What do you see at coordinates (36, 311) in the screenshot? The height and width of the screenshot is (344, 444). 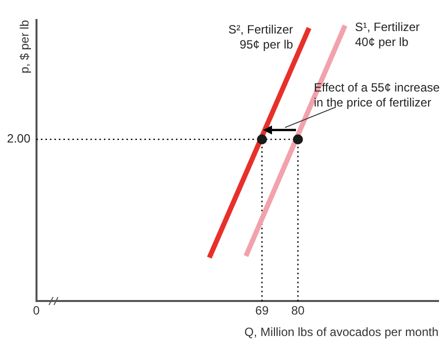 I see `x-tick-label: 0` at bounding box center [36, 311].